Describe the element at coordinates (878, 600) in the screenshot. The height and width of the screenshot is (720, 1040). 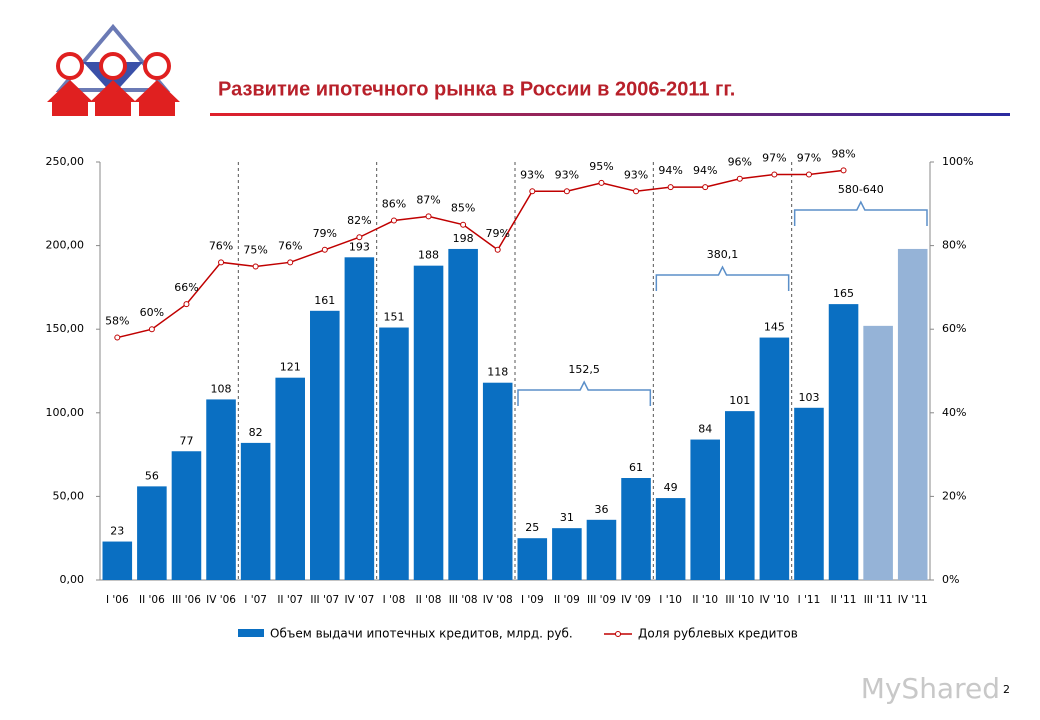
I see `x-tick-label: III '11` at that location.